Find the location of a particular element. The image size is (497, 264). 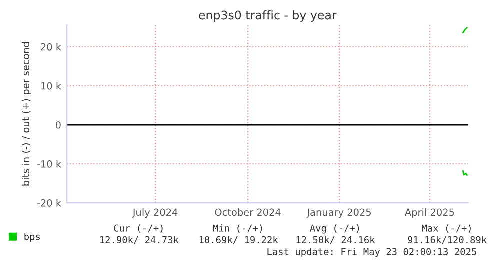

legend-label: bps is located at coordinates (32, 237).